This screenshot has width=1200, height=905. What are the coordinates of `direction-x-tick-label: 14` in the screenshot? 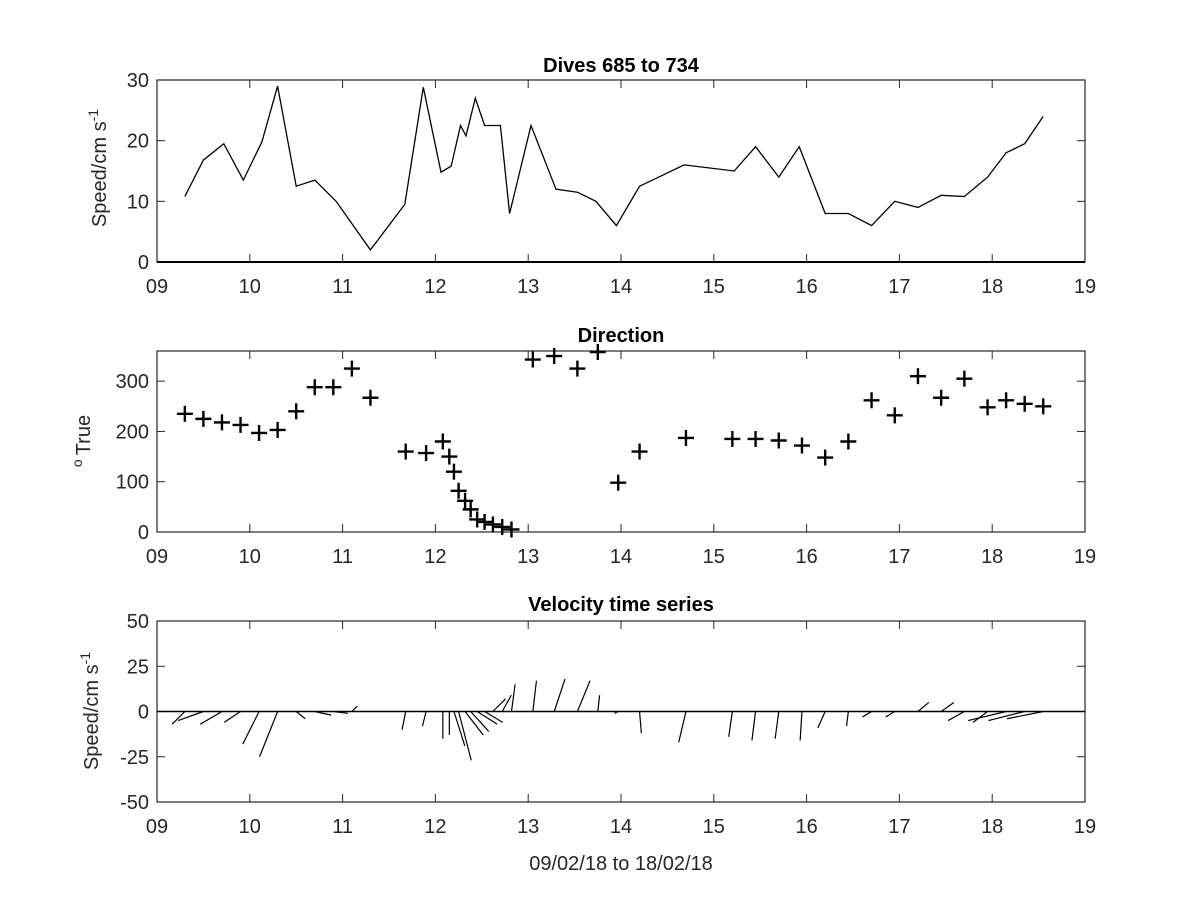 It's located at (621, 557).